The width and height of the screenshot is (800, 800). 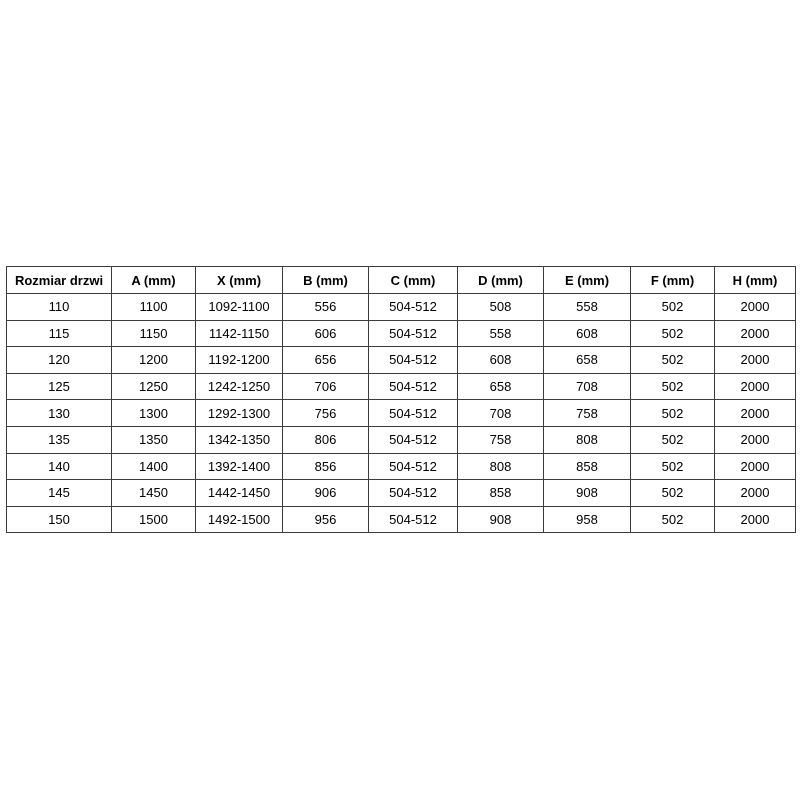 What do you see at coordinates (239, 439) in the screenshot?
I see `table-cell: 1342-1350` at bounding box center [239, 439].